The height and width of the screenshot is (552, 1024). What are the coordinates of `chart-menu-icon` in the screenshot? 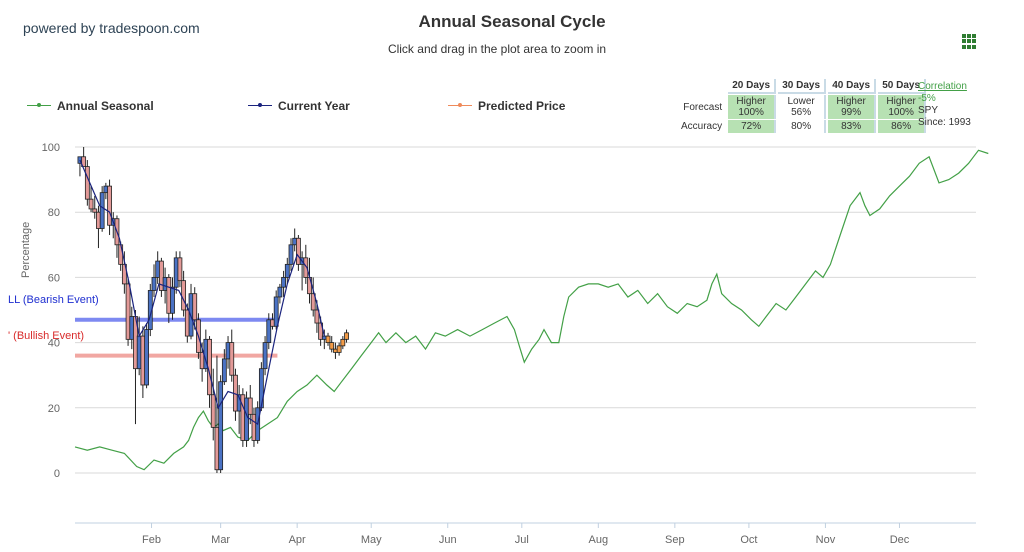 It's located at (969, 41).